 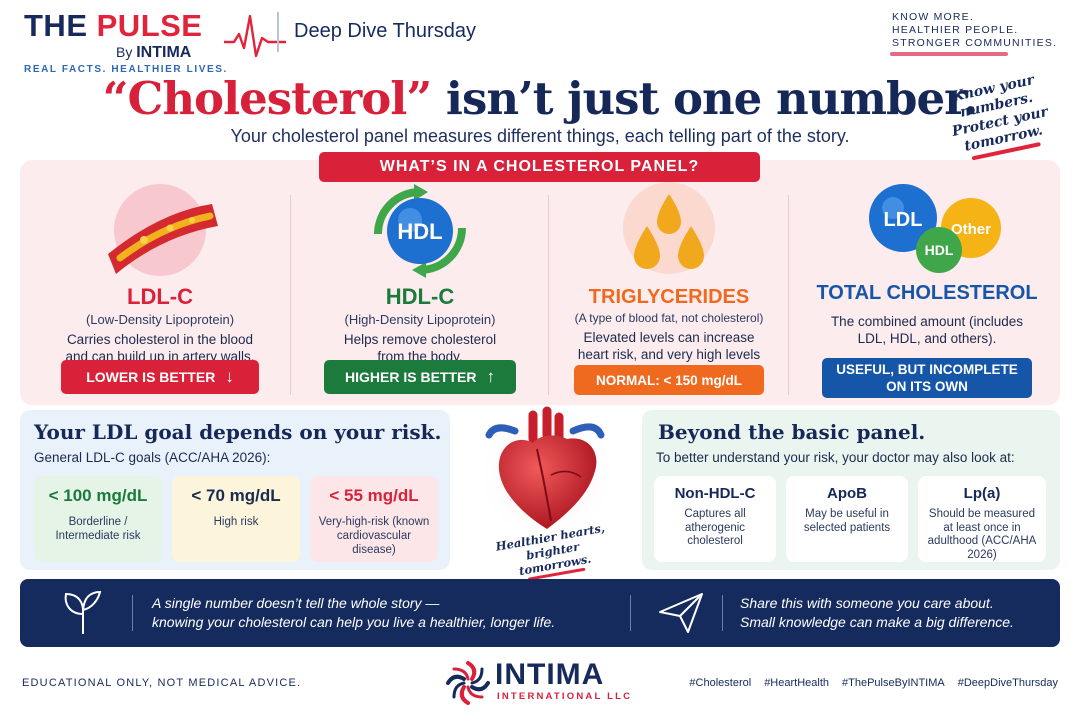 What do you see at coordinates (420, 377) in the screenshot?
I see `hdl-badge: HIGHER IS BETTER ↑` at bounding box center [420, 377].